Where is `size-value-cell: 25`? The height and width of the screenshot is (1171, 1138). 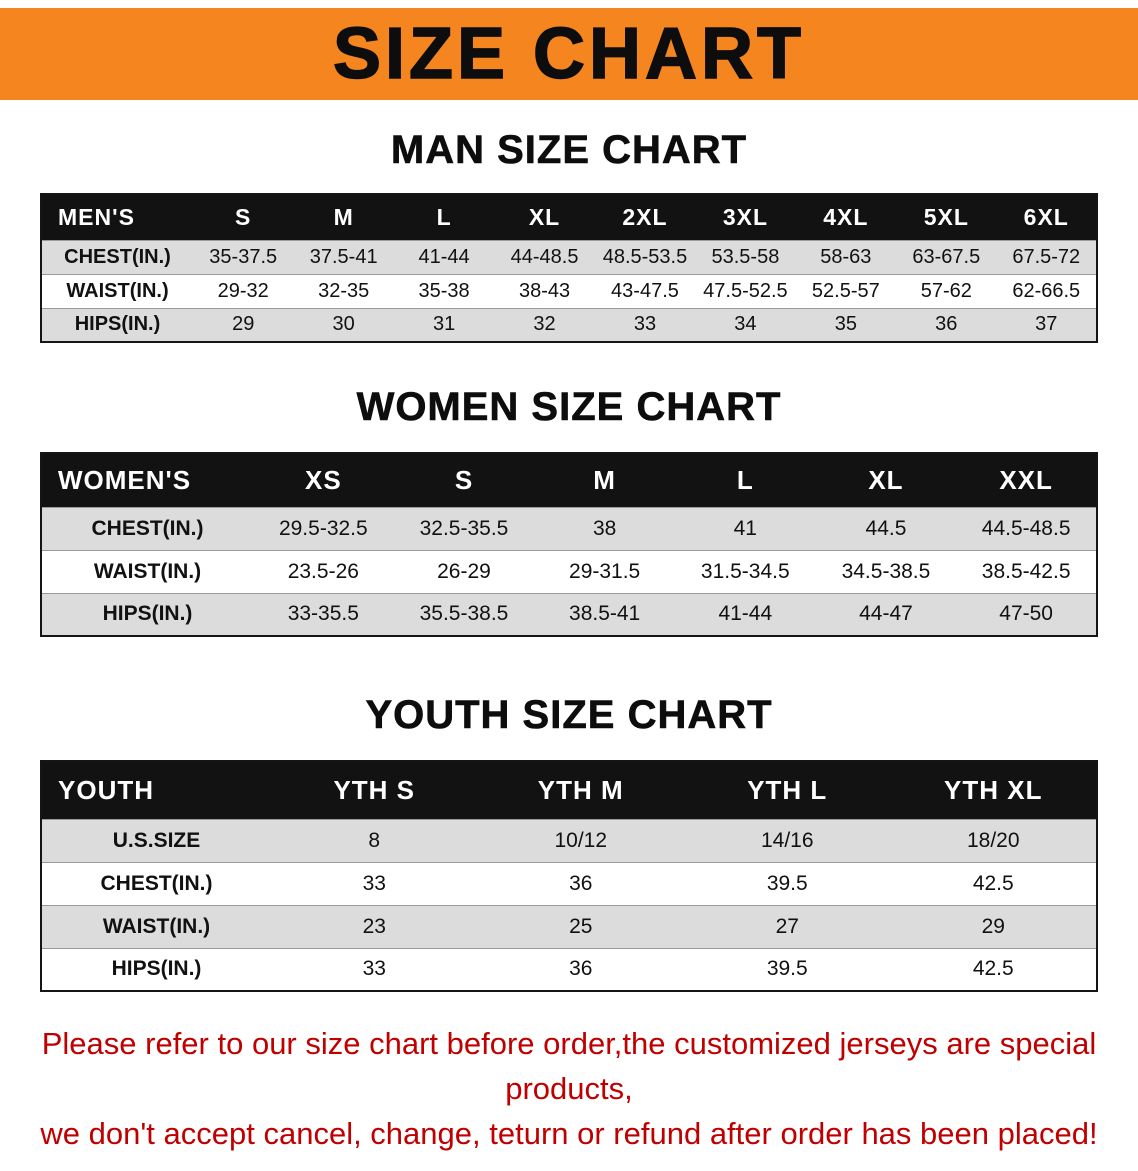 size-value-cell: 25 is located at coordinates (580, 926).